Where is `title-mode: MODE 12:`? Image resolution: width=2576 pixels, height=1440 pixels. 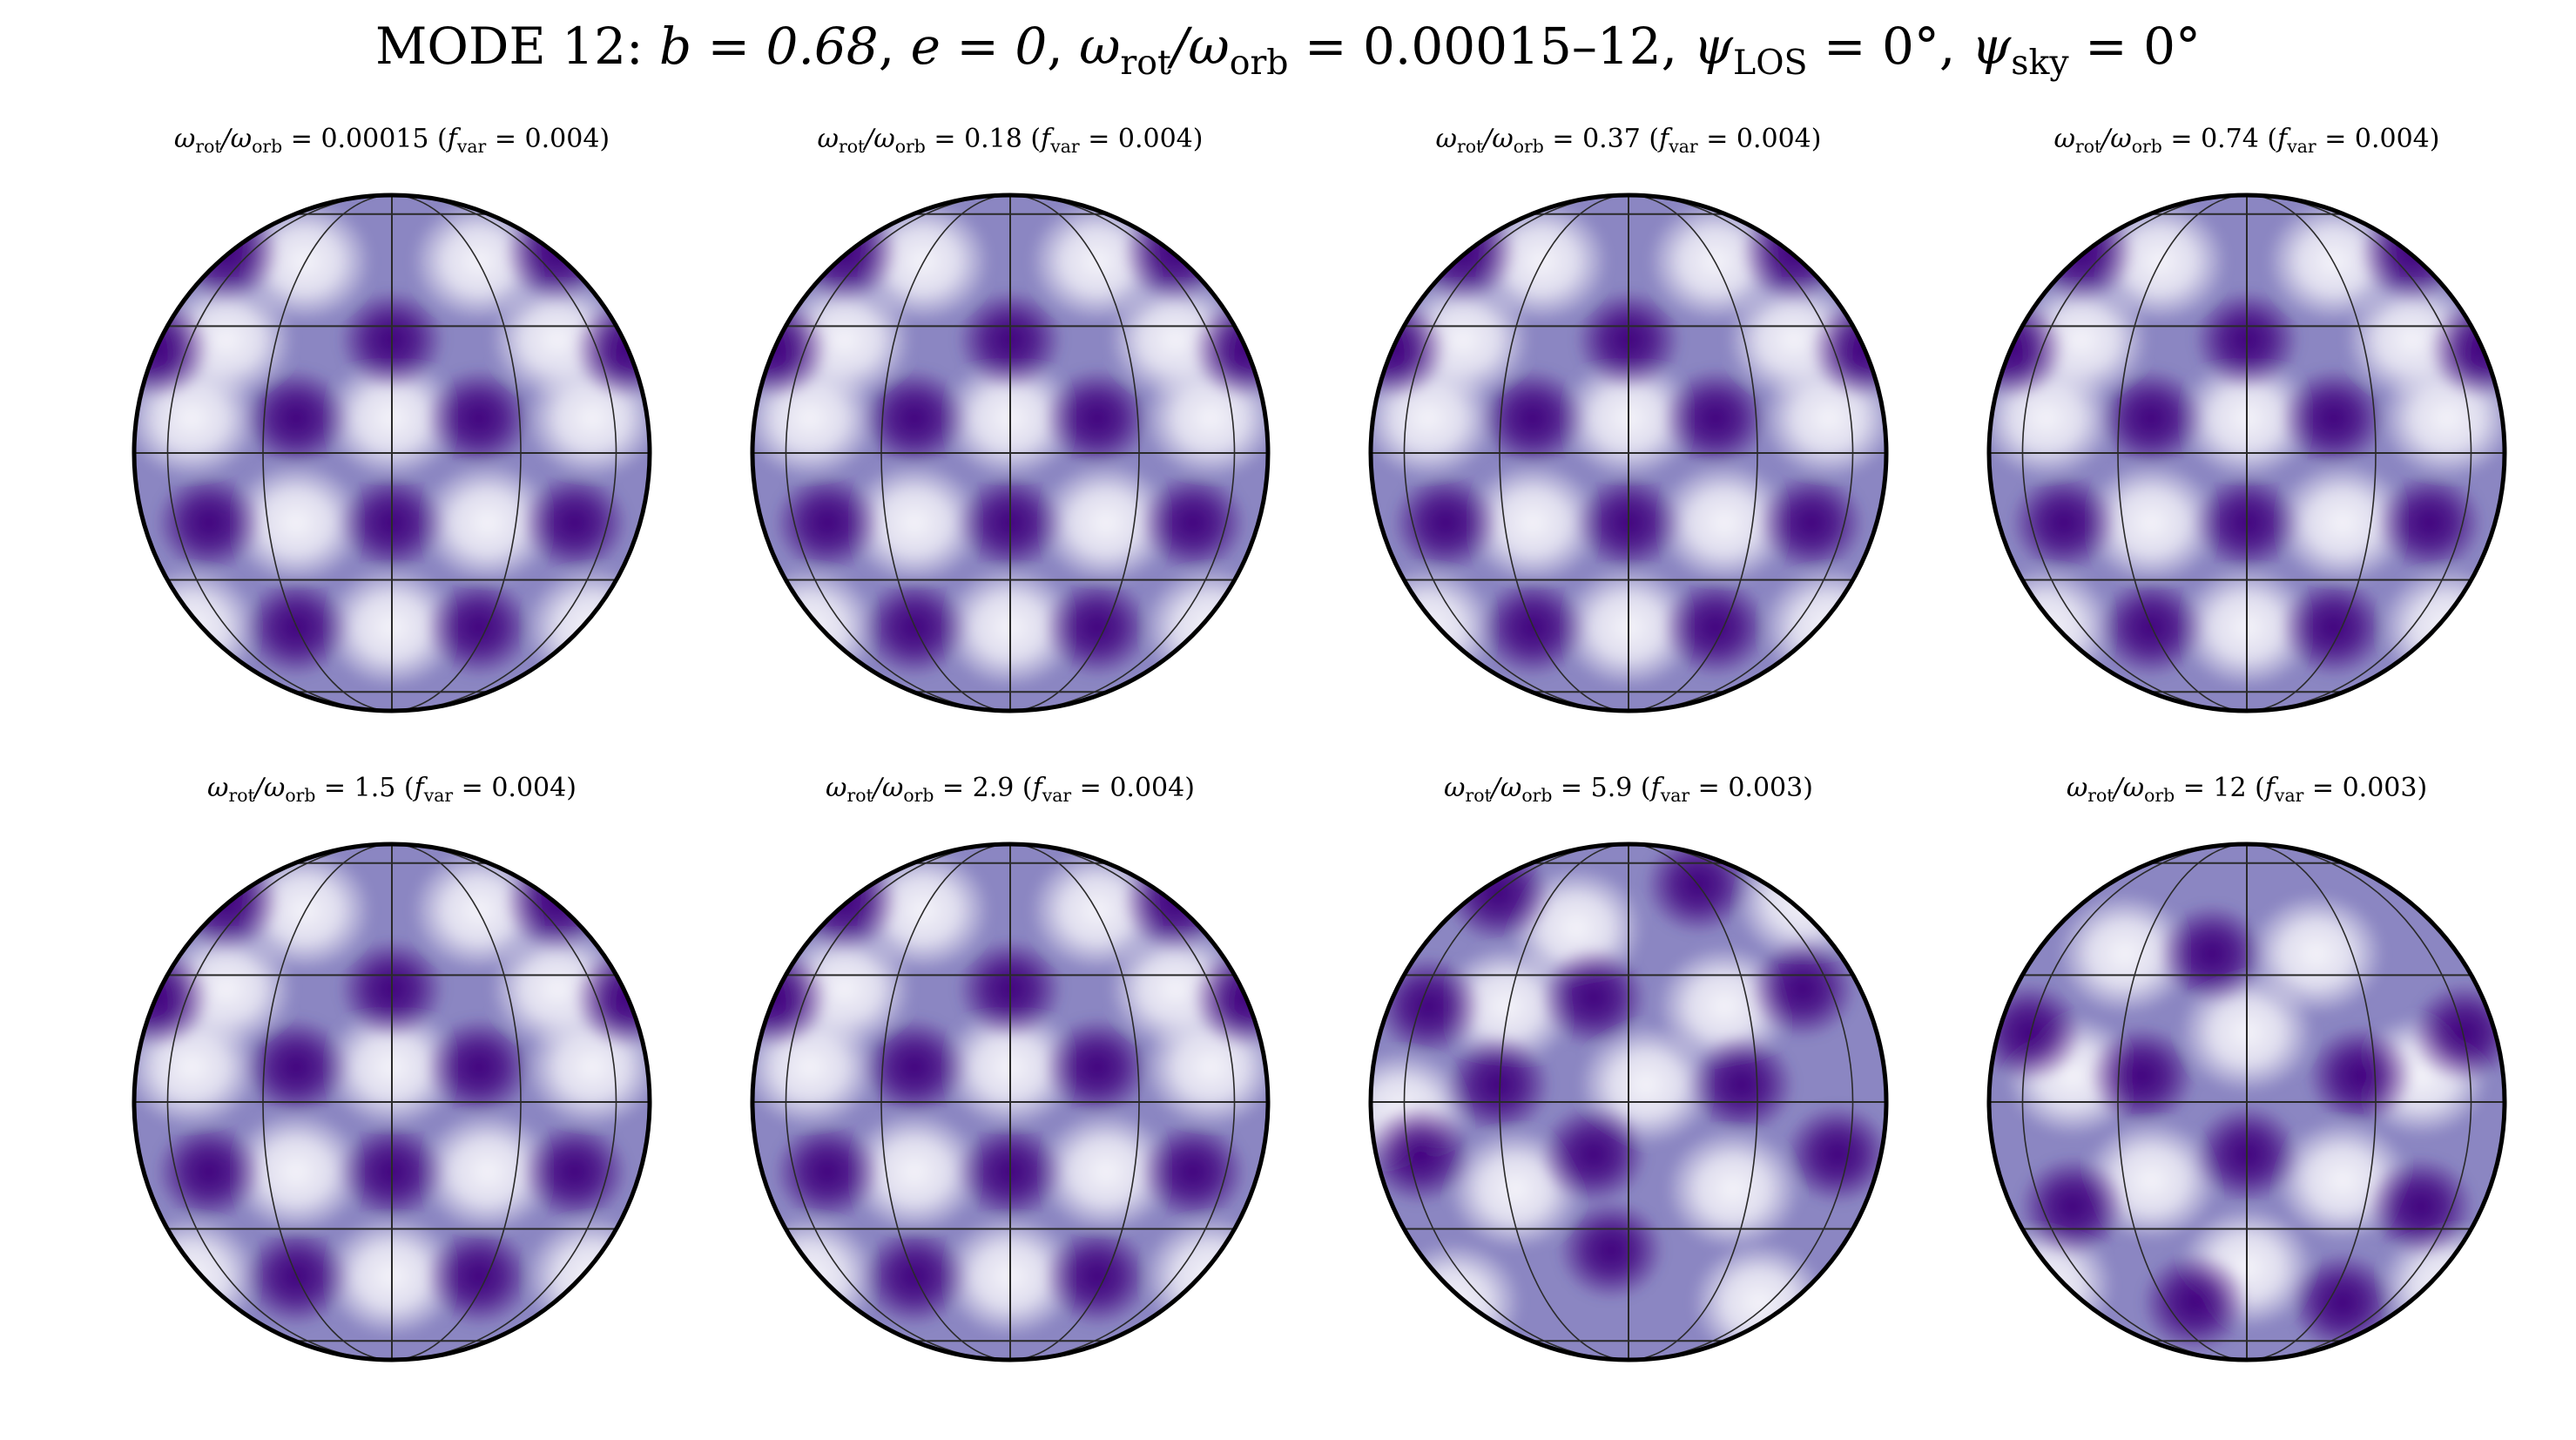
title-mode: MODE 12: is located at coordinates (516, 46).